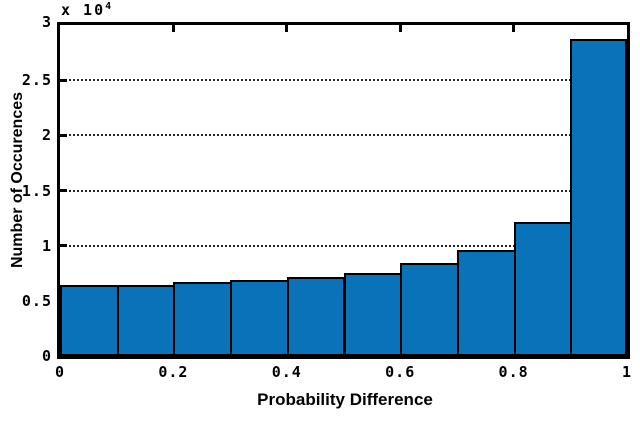 The width and height of the screenshot is (640, 432). What do you see at coordinates (36, 80) in the screenshot?
I see `y-tick-label: 2.5` at bounding box center [36, 80].